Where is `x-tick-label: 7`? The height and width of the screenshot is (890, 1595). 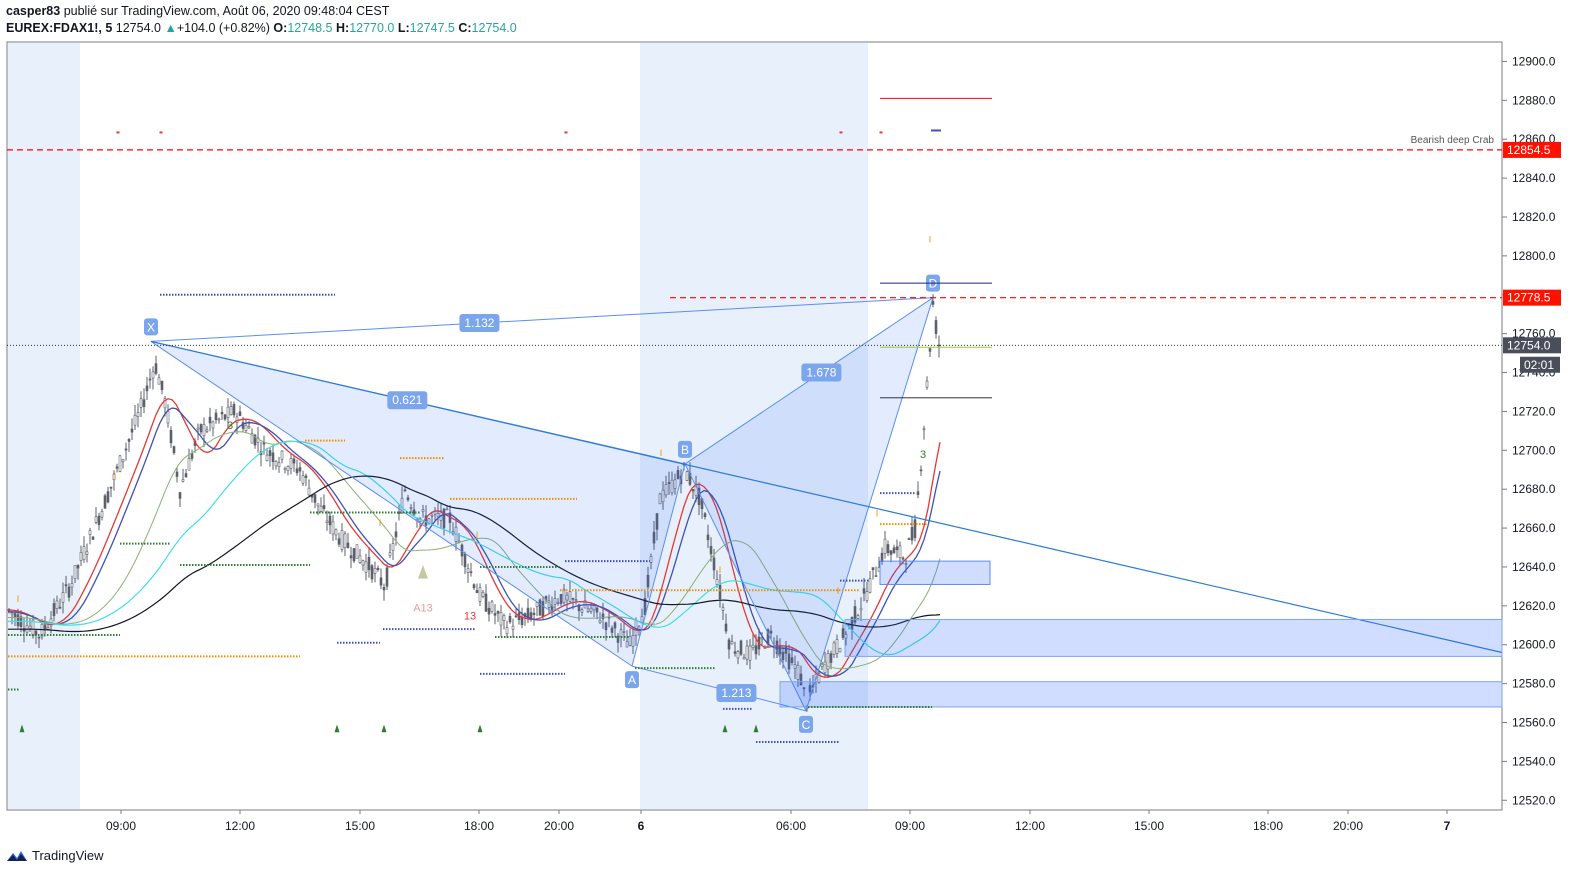 x-tick-label: 7 is located at coordinates (1447, 826).